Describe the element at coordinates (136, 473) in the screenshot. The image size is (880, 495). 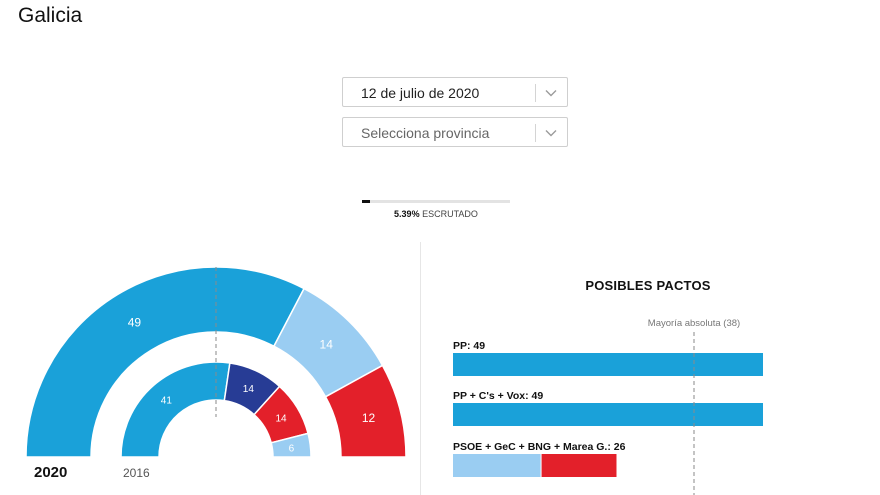
I see `ring-label-2016: 2016` at that location.